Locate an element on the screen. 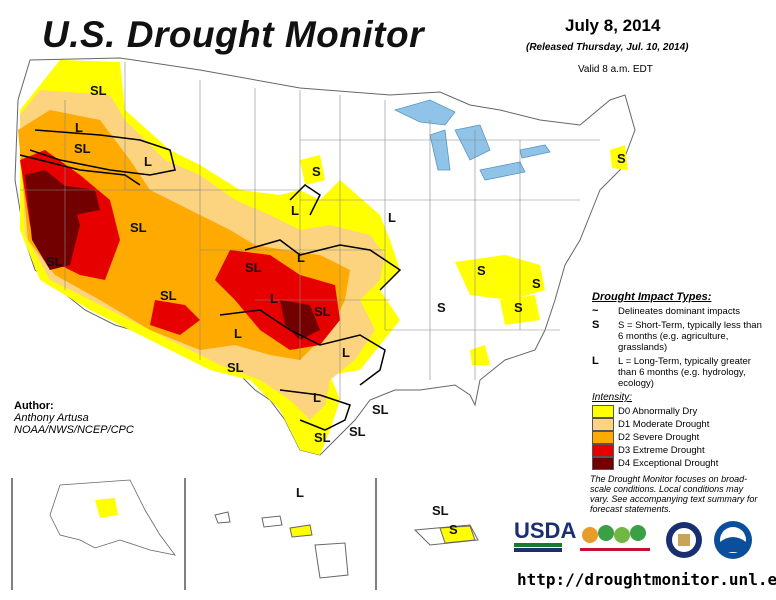 This screenshot has width=776, height=600. release-date: (Released Thursday, Jul. 10, 2014) is located at coordinates (607, 47).